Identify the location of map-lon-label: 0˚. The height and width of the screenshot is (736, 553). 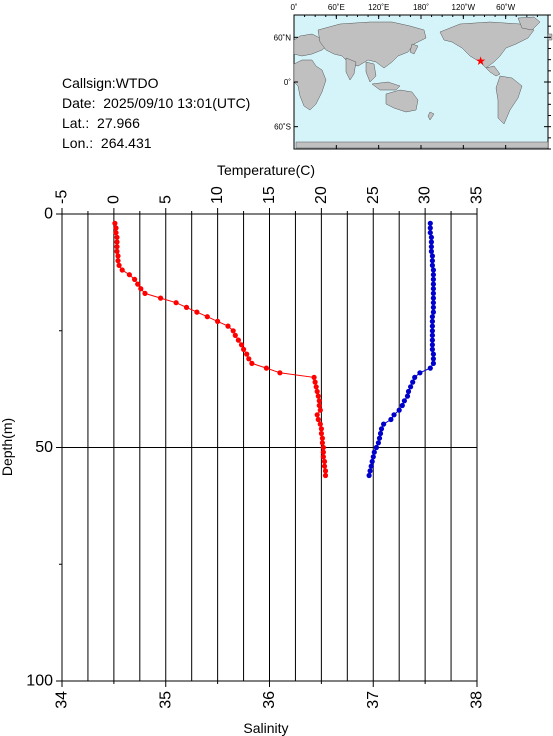
(293, 7).